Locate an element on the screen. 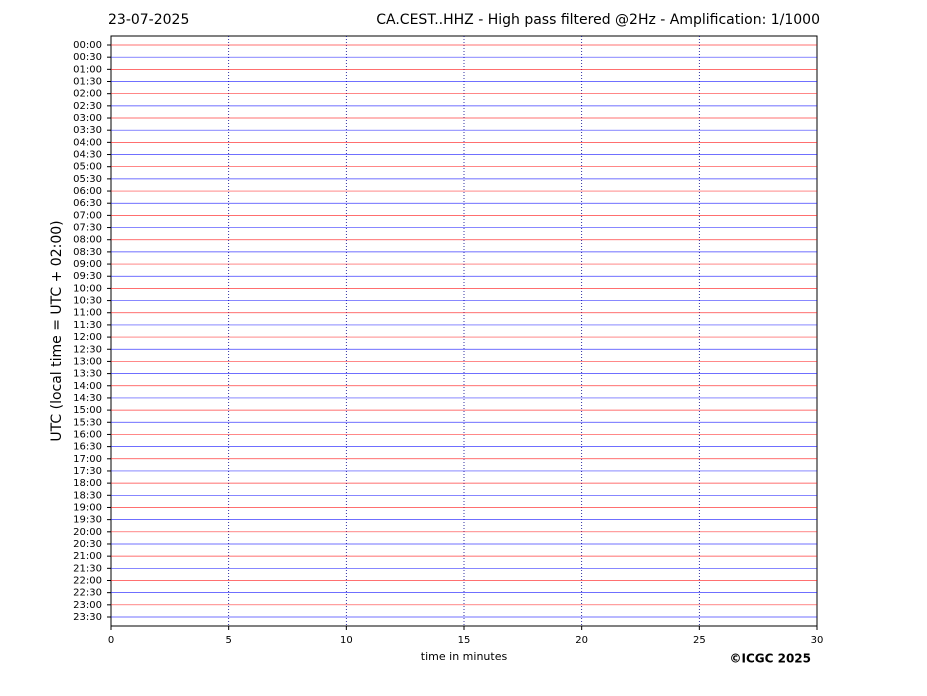 This screenshot has width=927, height=696. y-tick-label: 22:30 is located at coordinates (87, 593).